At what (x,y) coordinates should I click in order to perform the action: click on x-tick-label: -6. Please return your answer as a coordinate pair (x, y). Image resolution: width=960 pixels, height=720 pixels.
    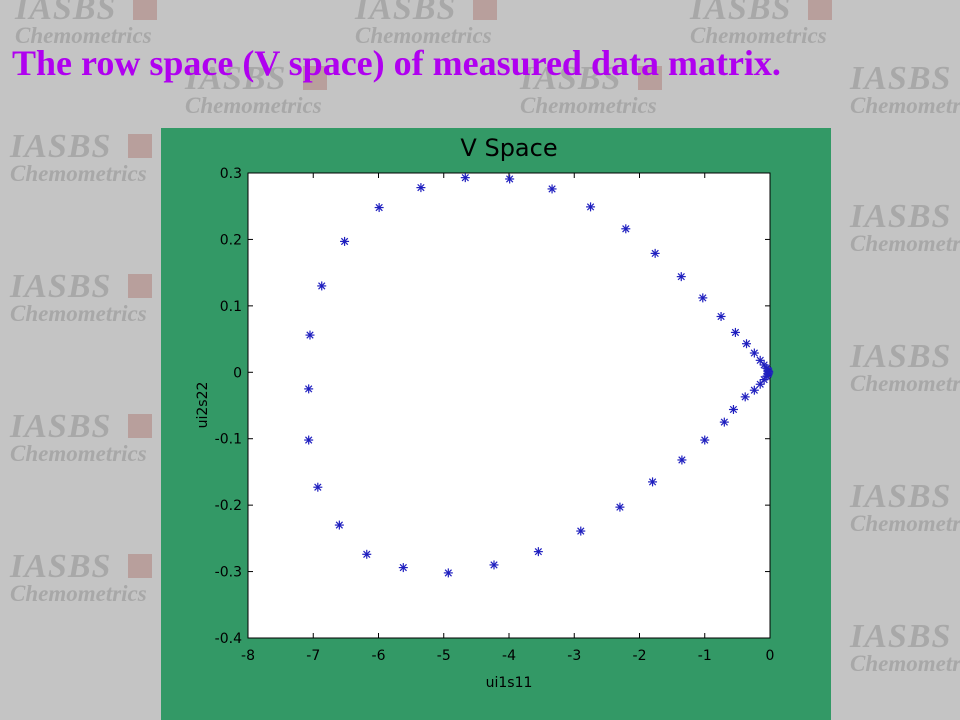
    Looking at the image, I should click on (379, 656).